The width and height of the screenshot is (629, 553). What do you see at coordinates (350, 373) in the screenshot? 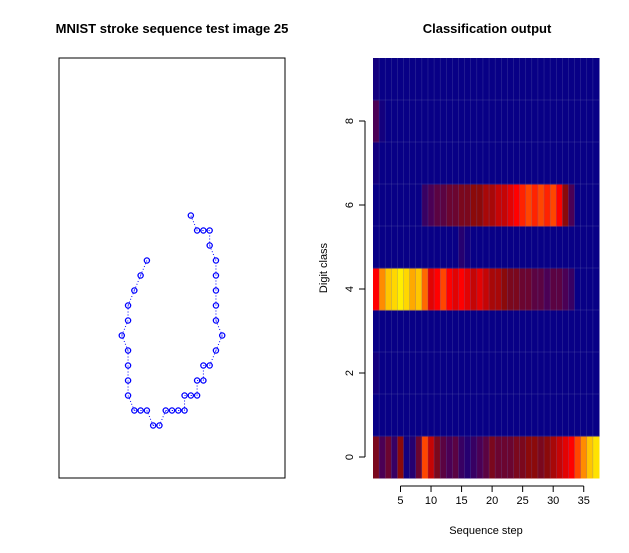
I see `y-tick-label: 2` at bounding box center [350, 373].